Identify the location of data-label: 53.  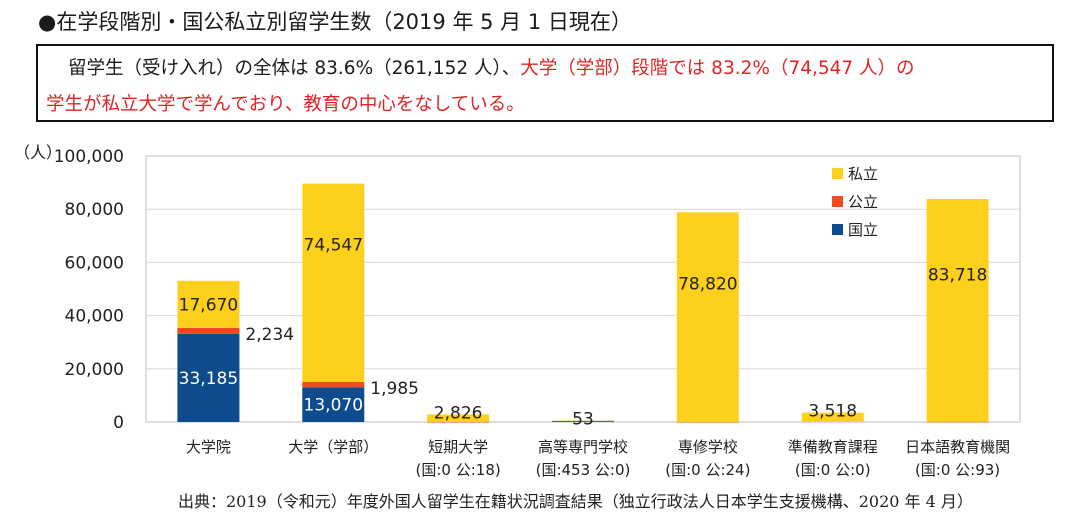
(583, 420).